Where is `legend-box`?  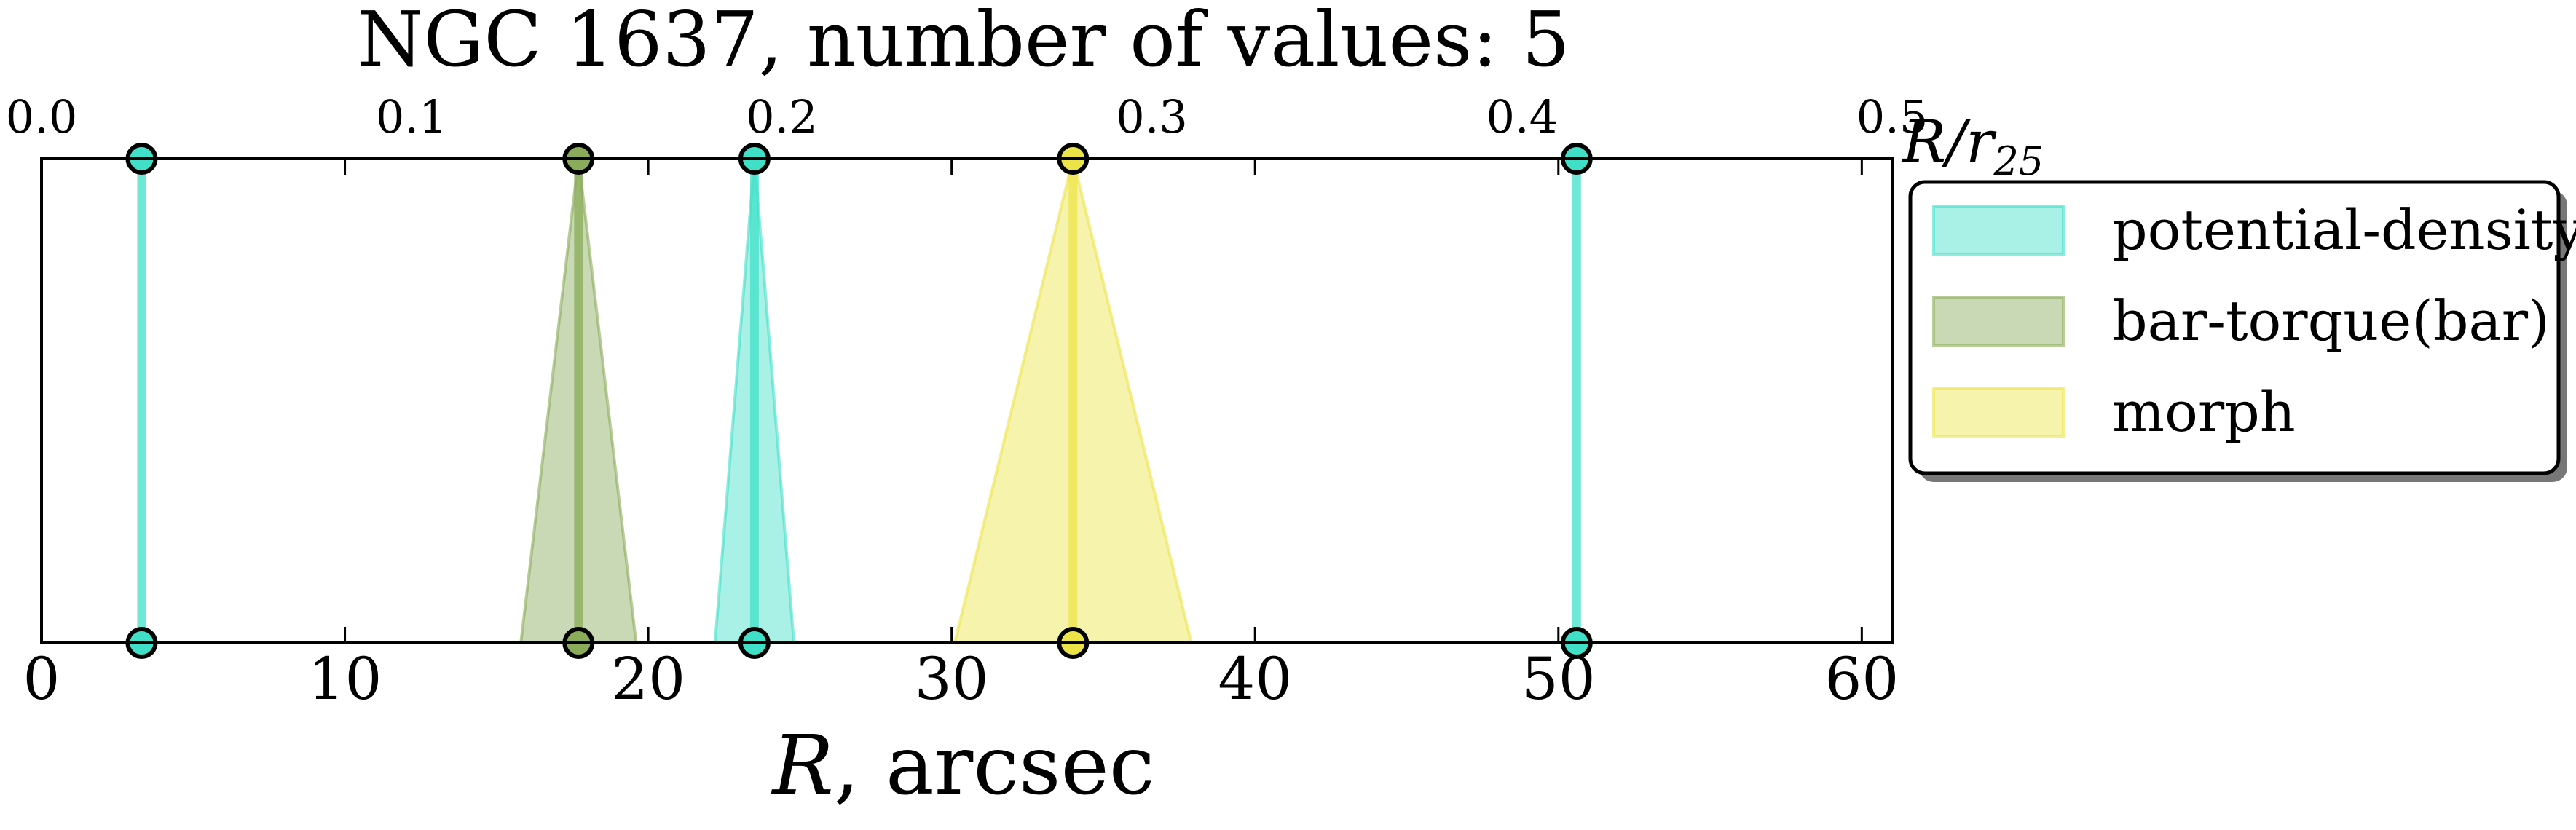 legend-box is located at coordinates (2234, 327).